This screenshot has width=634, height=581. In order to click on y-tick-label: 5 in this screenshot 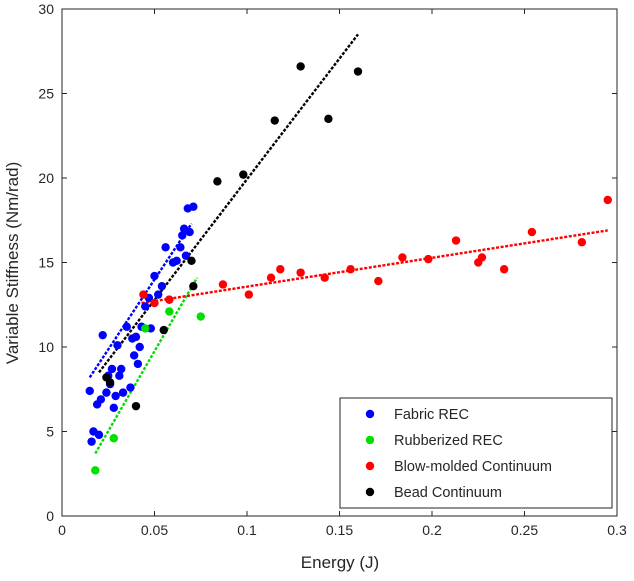, I will do `click(50, 432)`.